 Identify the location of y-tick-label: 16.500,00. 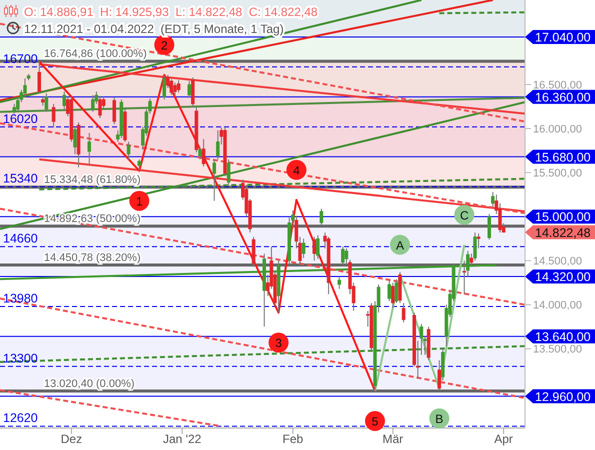
(557, 85).